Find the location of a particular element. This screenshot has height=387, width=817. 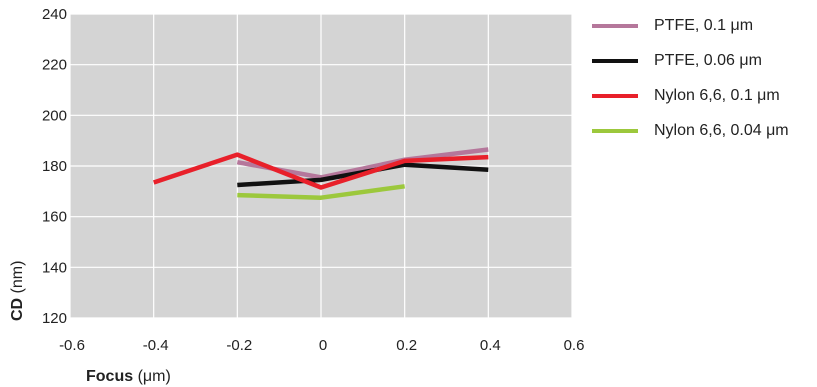

y-tick-label: 220 is located at coordinates (54, 65).